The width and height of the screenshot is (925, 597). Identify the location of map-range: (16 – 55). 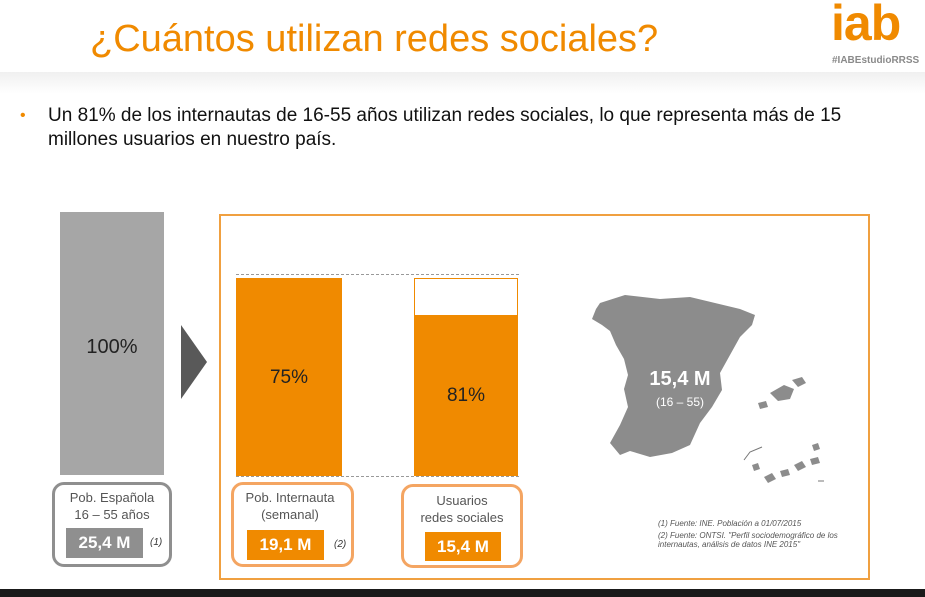
(680, 402).